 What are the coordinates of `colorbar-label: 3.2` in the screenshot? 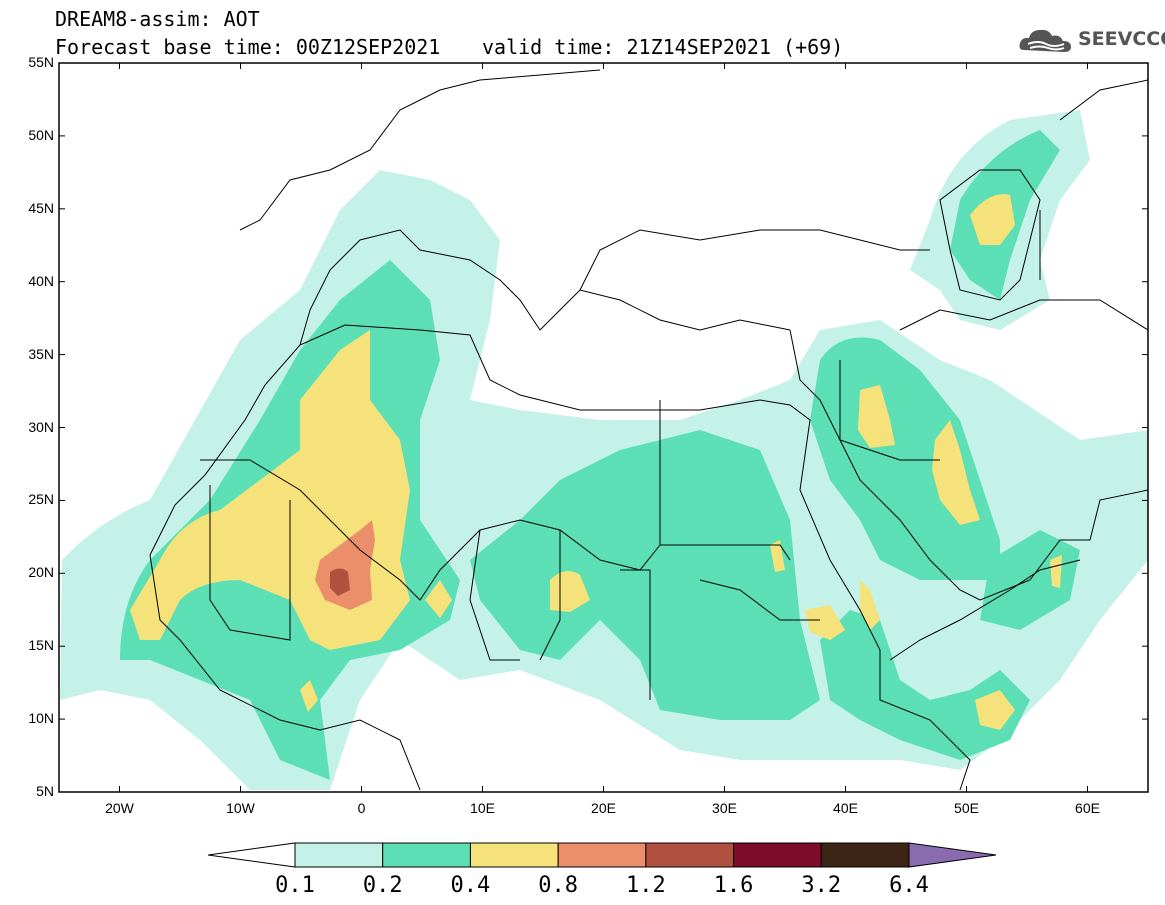 It's located at (821, 885).